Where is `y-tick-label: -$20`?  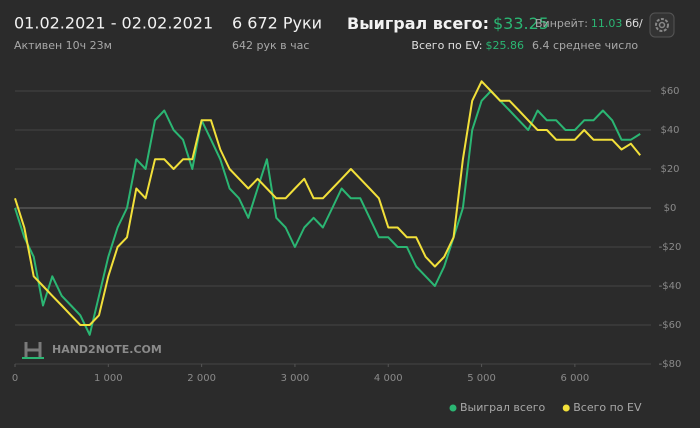
y-tick-label: -$20 is located at coordinates (670, 247).